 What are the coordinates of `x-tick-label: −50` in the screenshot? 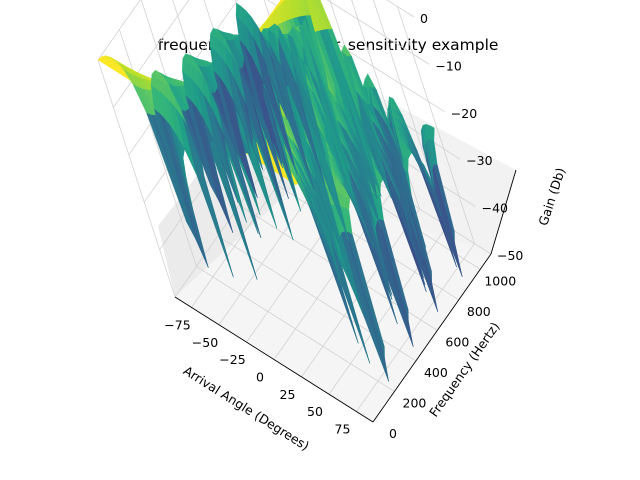 It's located at (205, 342).